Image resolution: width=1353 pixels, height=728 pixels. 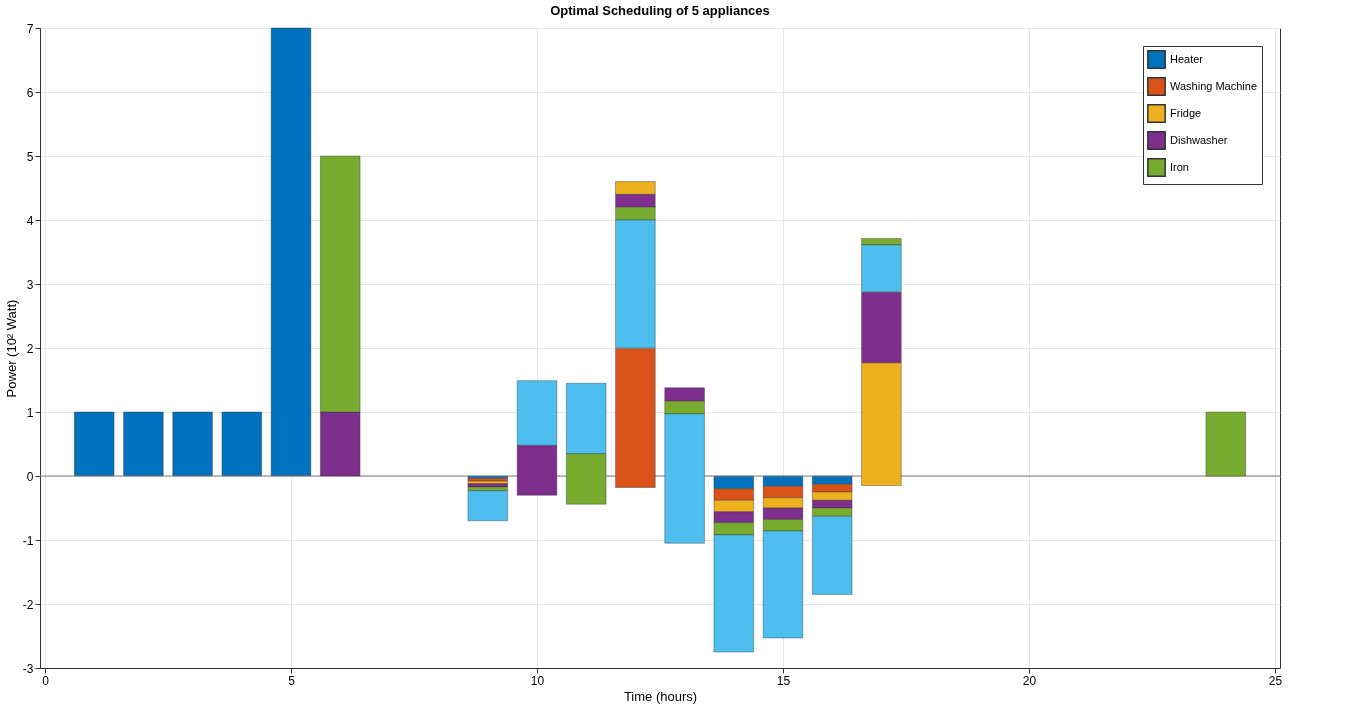 I want to click on y-tick-label: 5, so click(x=30, y=156).